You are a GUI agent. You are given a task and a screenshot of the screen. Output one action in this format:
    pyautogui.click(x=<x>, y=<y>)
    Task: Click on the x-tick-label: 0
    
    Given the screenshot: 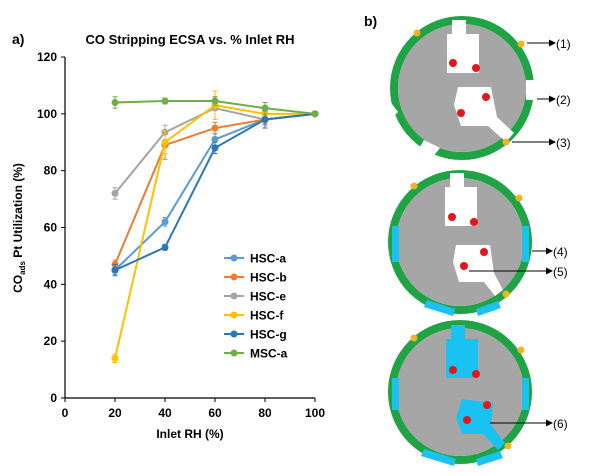 What is the action you would take?
    pyautogui.click(x=65, y=413)
    